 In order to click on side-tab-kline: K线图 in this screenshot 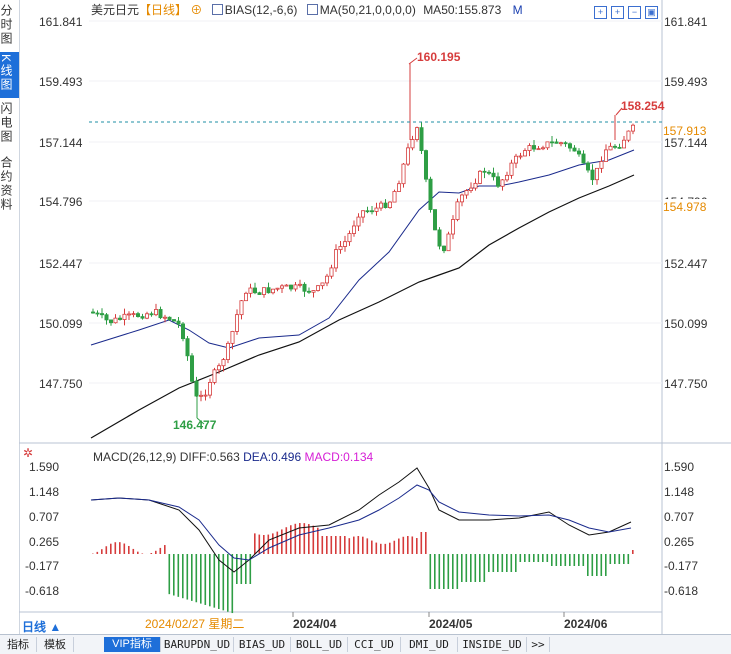, I will do `click(9, 75)`.